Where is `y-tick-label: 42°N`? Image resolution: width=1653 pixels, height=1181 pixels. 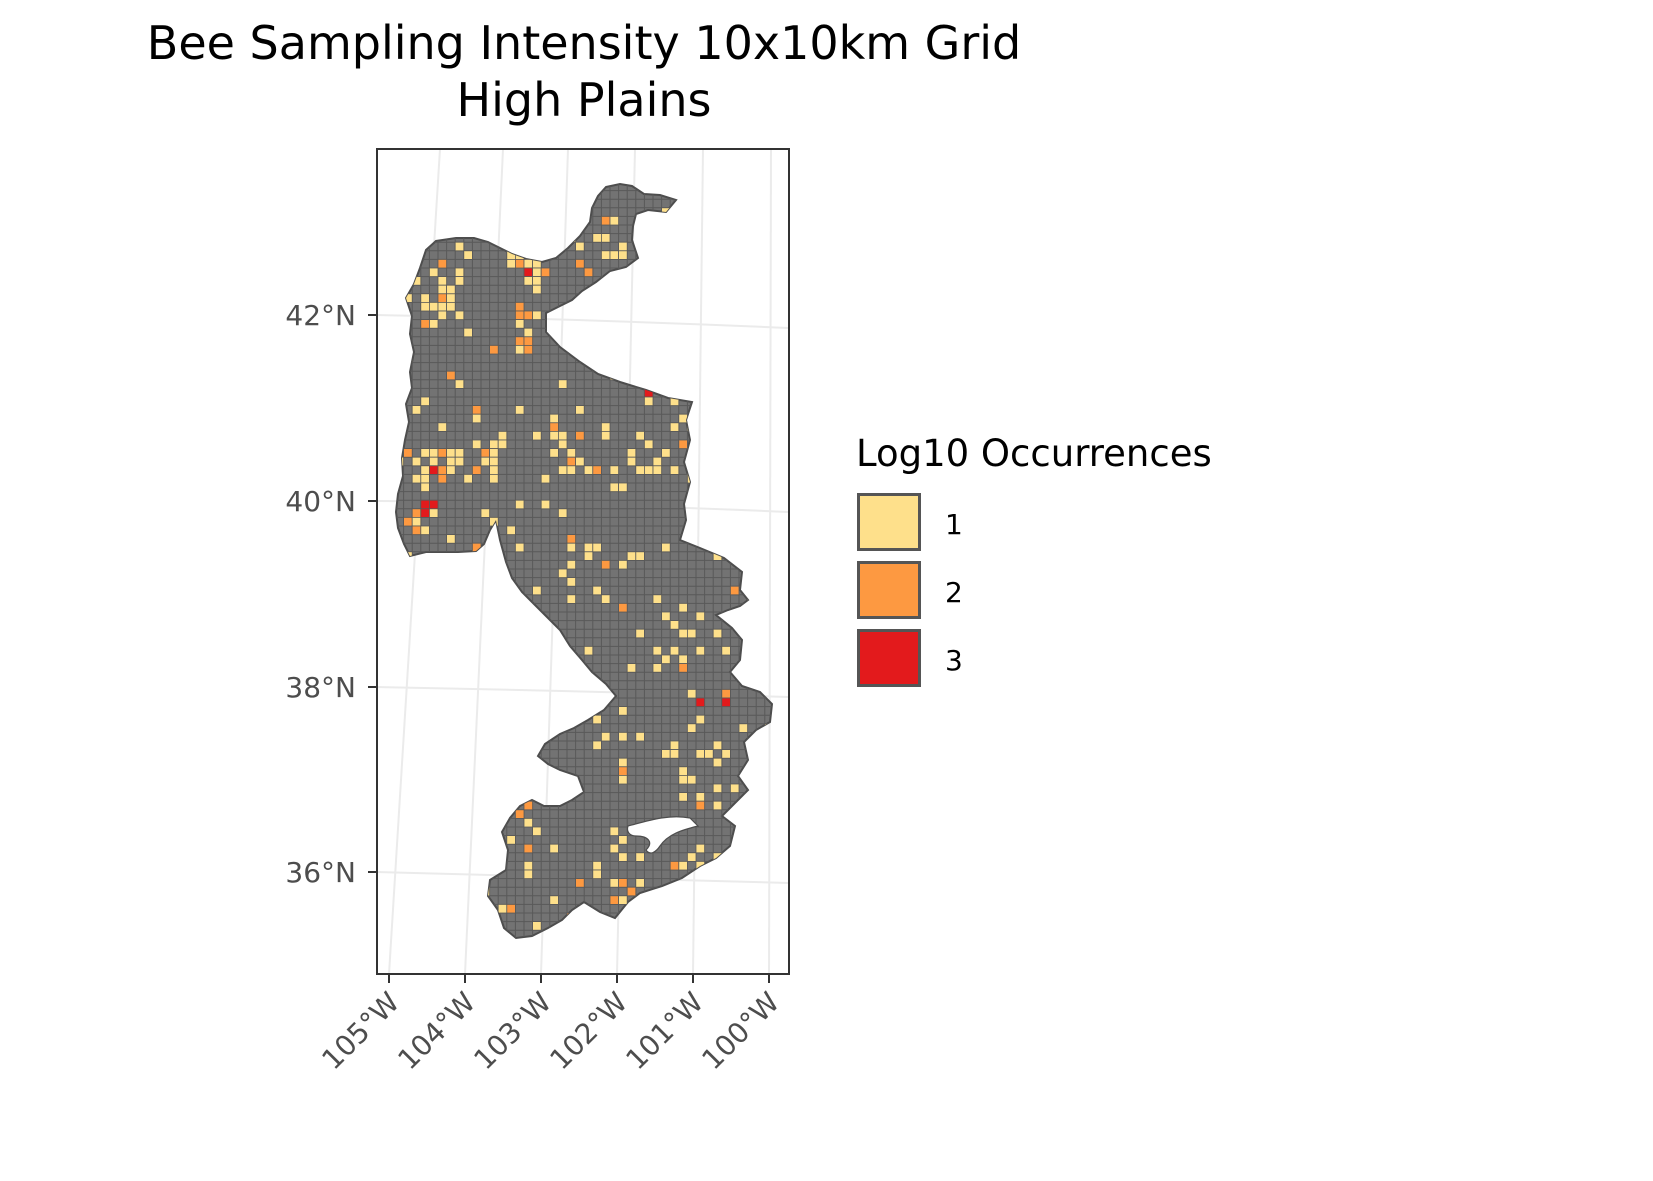 y-tick-label: 42°N is located at coordinates (320, 315).